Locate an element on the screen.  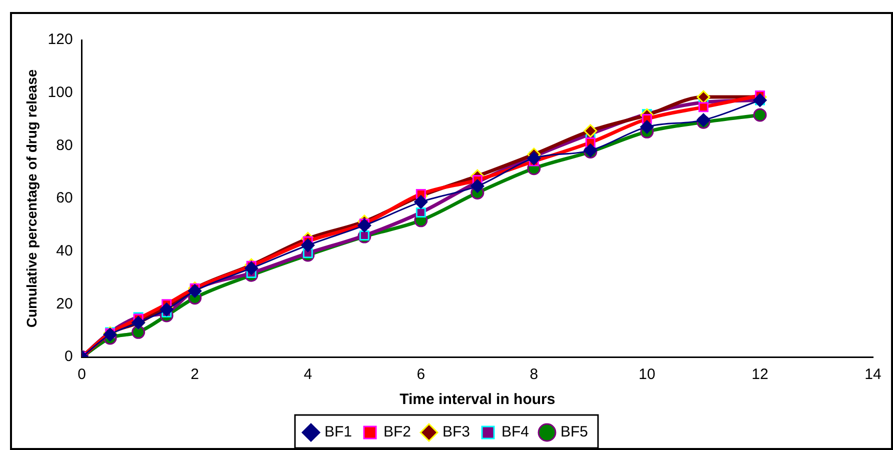
x-tick-label: 12 is located at coordinates (760, 375).